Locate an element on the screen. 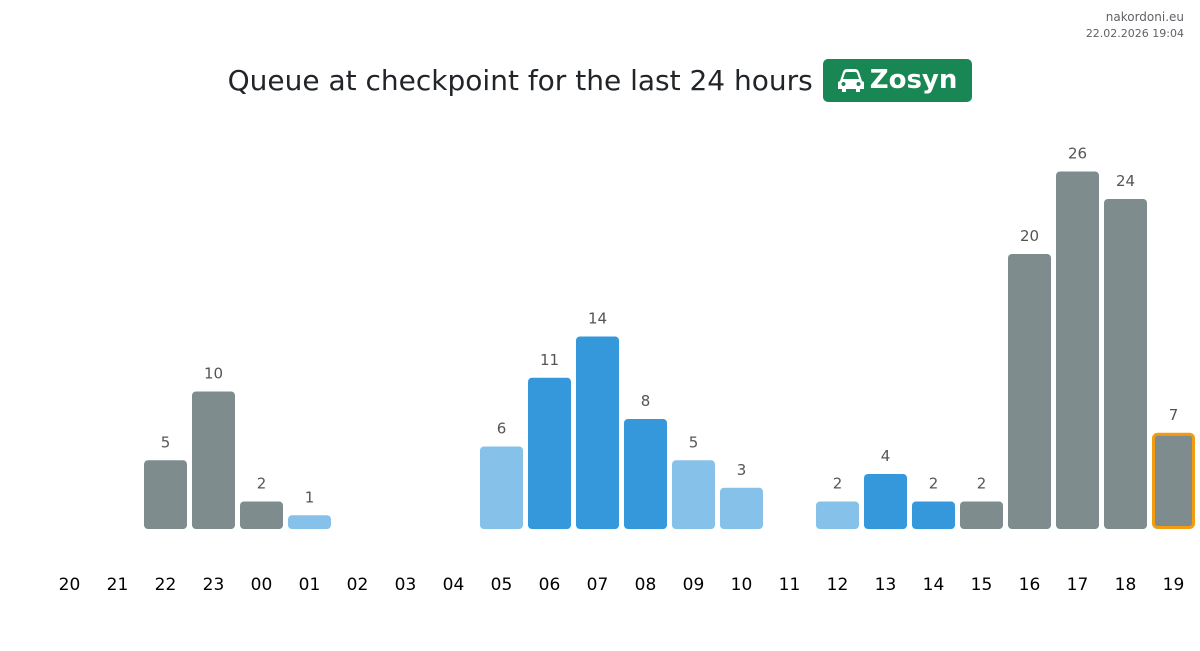 Image resolution: width=1200 pixels, height=651 pixels. value-label-14: 2 is located at coordinates (934, 484).